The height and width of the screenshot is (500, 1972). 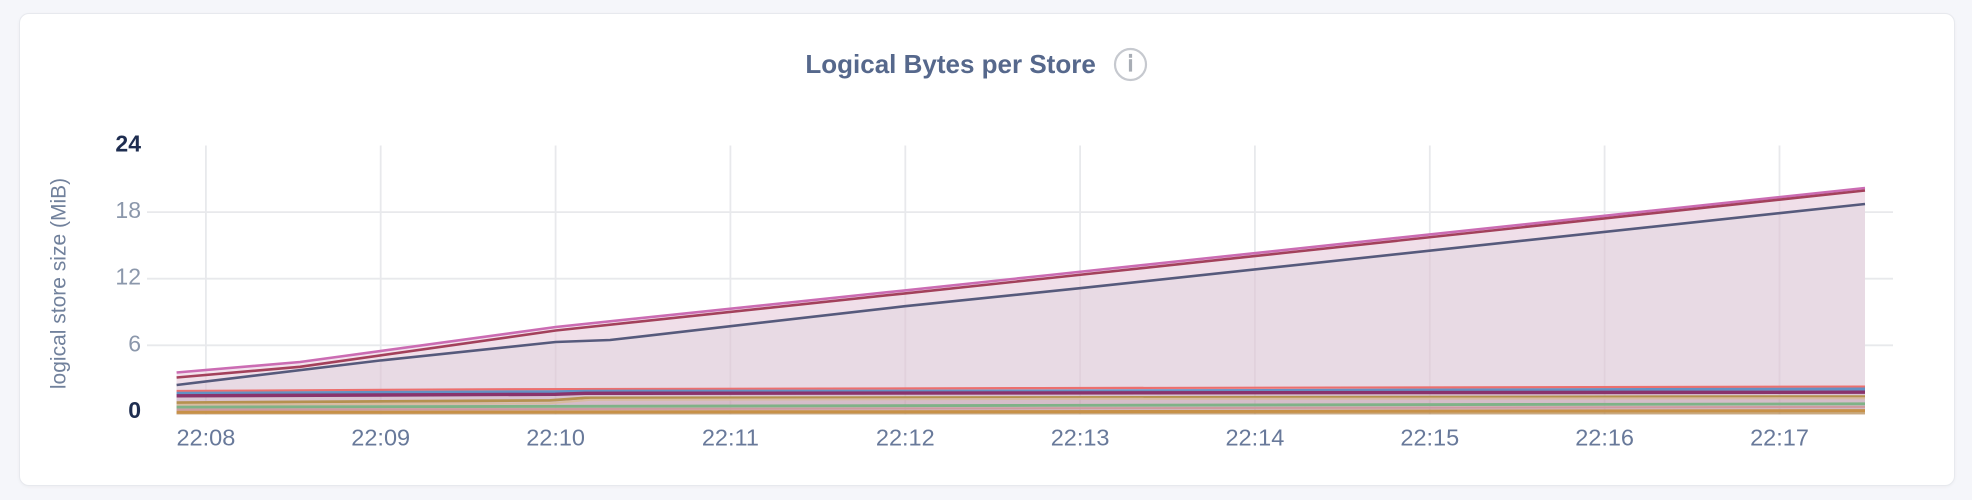 I want to click on svg-text: 24, so click(x=128, y=144).